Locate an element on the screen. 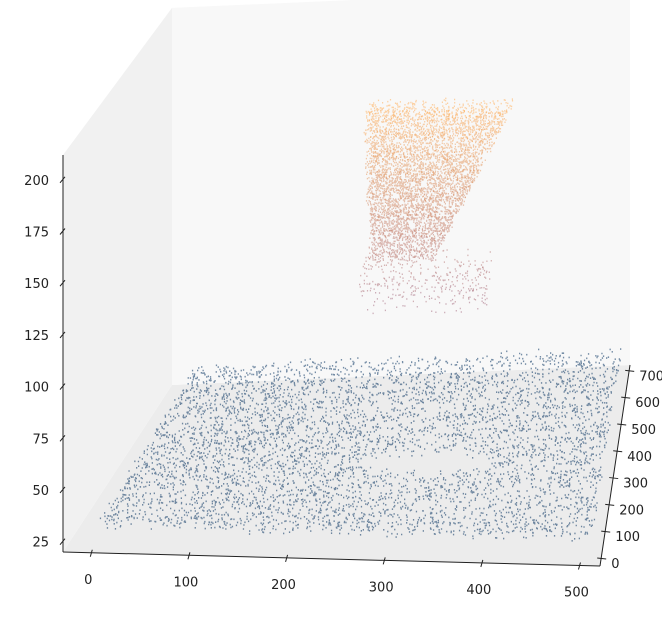 The width and height of the screenshot is (662, 622). x-tick-label-400: 400 is located at coordinates (478, 590).